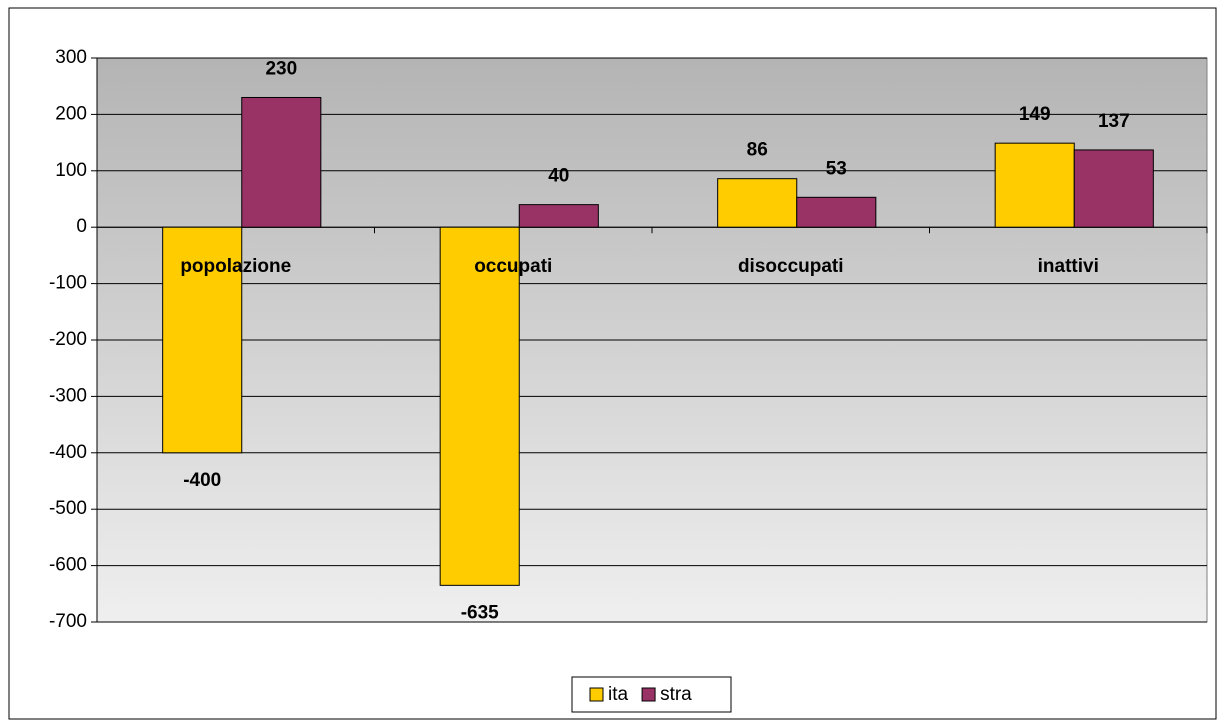 The height and width of the screenshot is (720, 1217). I want to click on data-label: 86, so click(757, 150).